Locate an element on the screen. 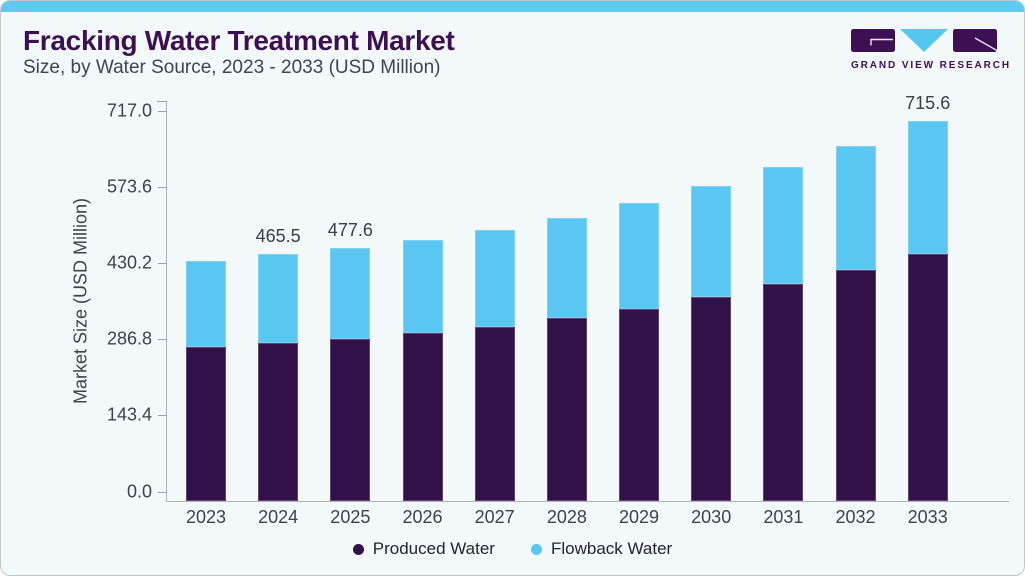 Image resolution: width=1025 pixels, height=576 pixels. logo-g-mark is located at coordinates (873, 40).